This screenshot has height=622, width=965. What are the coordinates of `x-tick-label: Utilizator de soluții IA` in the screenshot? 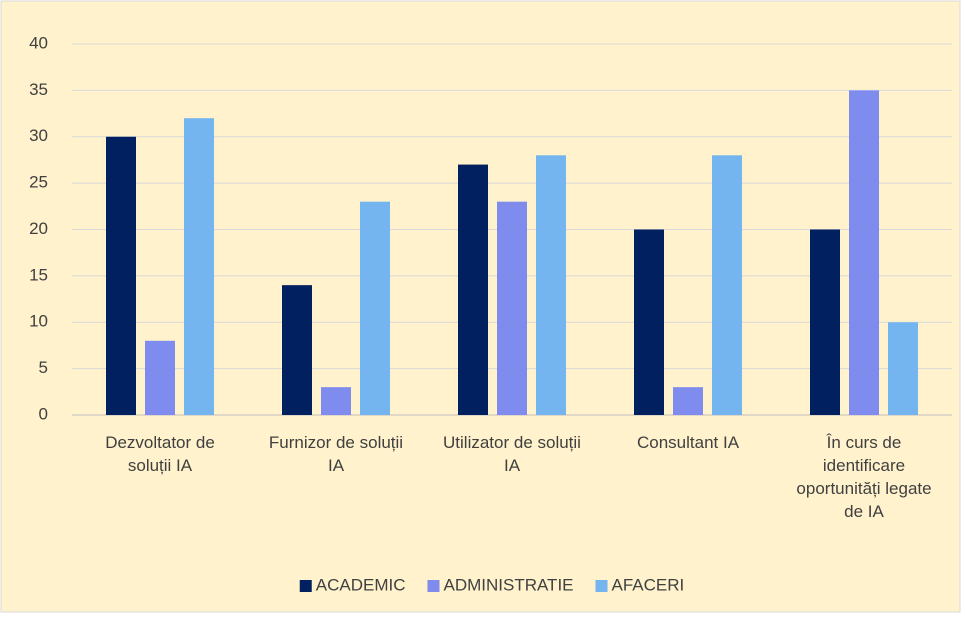 It's located at (512, 454).